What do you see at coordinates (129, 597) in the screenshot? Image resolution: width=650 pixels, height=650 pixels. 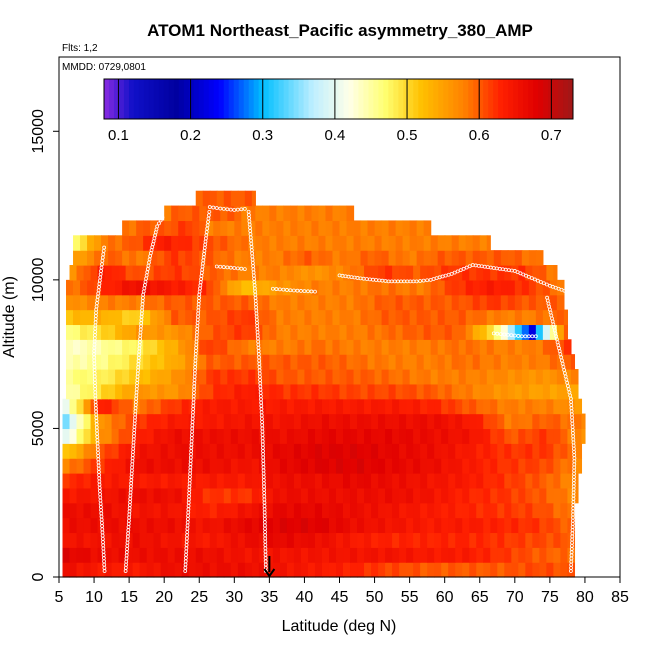 I see `x-tick-label: 15` at bounding box center [129, 597].